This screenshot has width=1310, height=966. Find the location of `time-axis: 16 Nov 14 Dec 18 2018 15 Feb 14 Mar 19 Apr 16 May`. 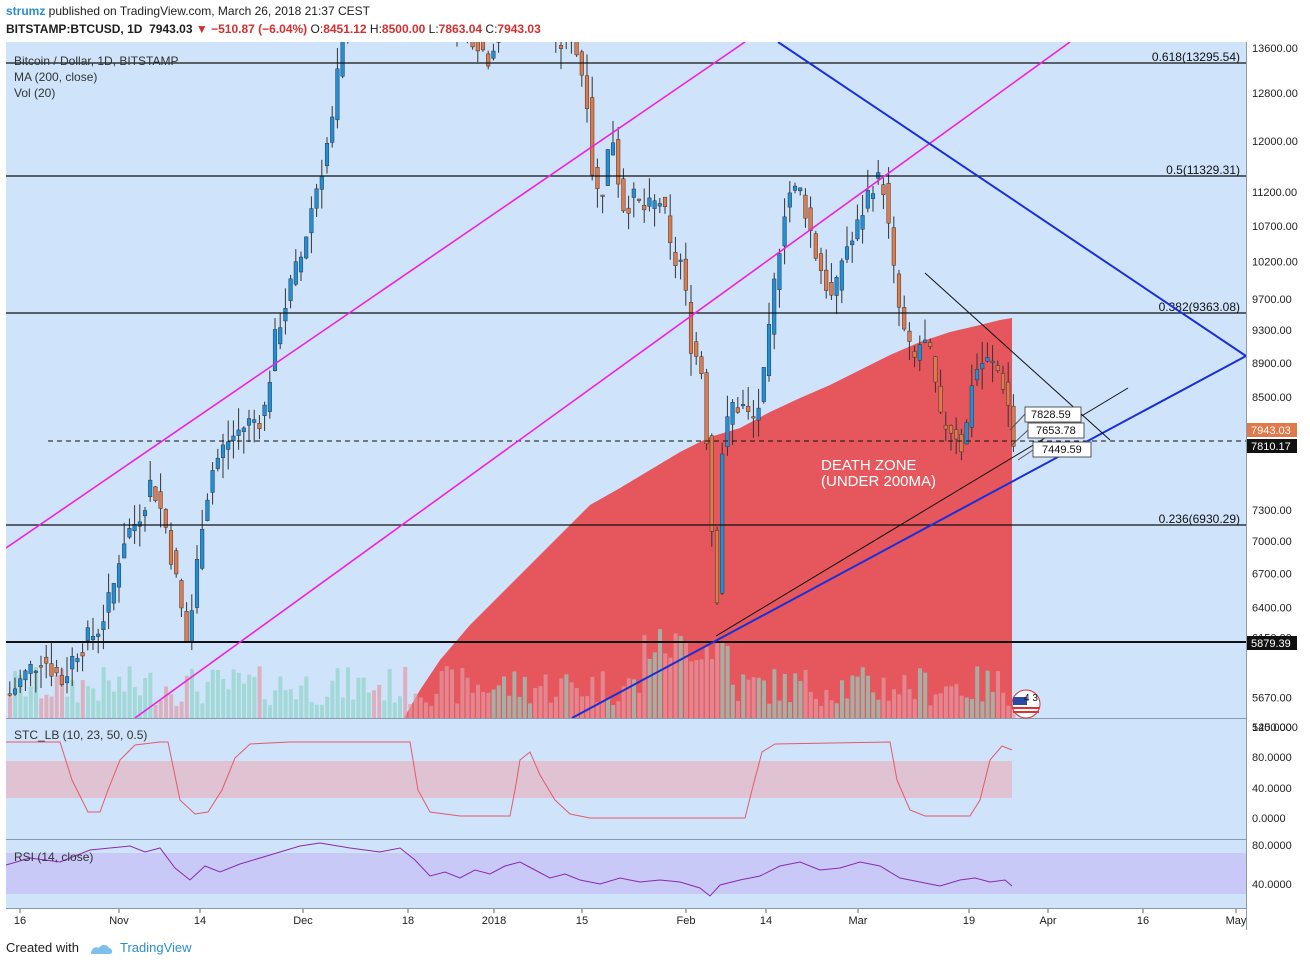

time-axis: 16 Nov 14 Dec 18 2018 15 Feb 14 Mar 19 Apr 16 May is located at coordinates (630, 918).